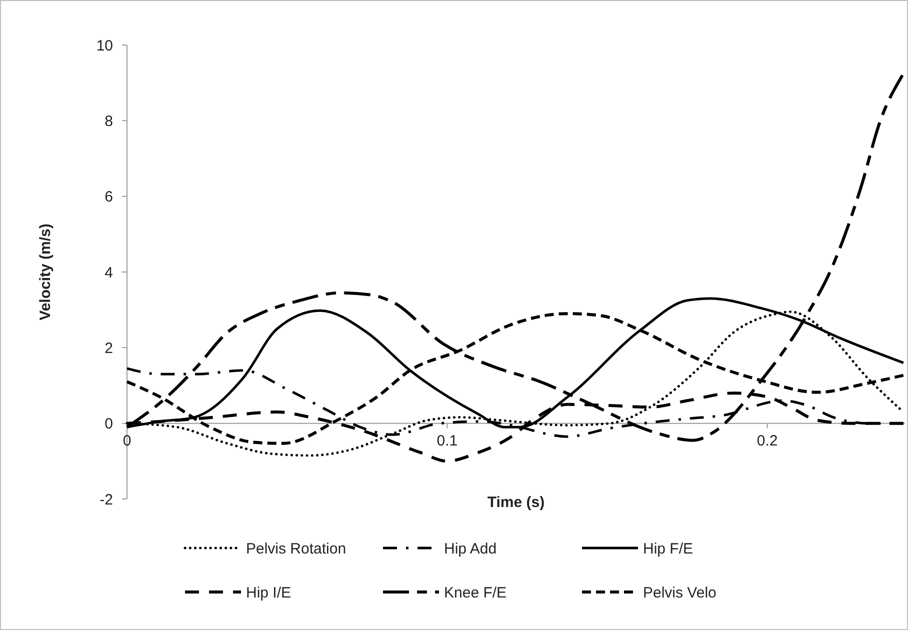 The width and height of the screenshot is (919, 637). Describe the element at coordinates (45, 272) in the screenshot. I see `y-axis-title: Velocity (m/s)` at that location.